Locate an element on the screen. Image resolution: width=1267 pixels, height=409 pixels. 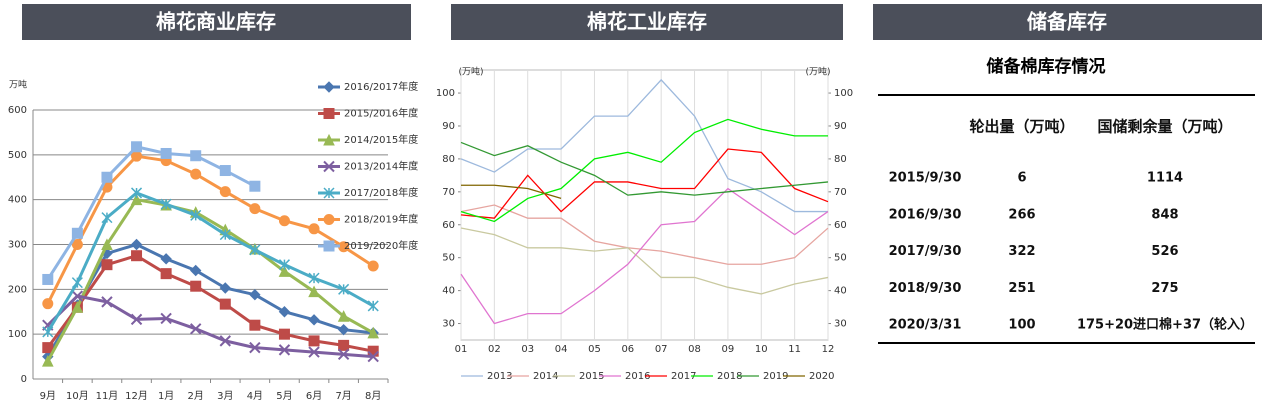
table-cell: 2015/9/30 is located at coordinates (925, 178).